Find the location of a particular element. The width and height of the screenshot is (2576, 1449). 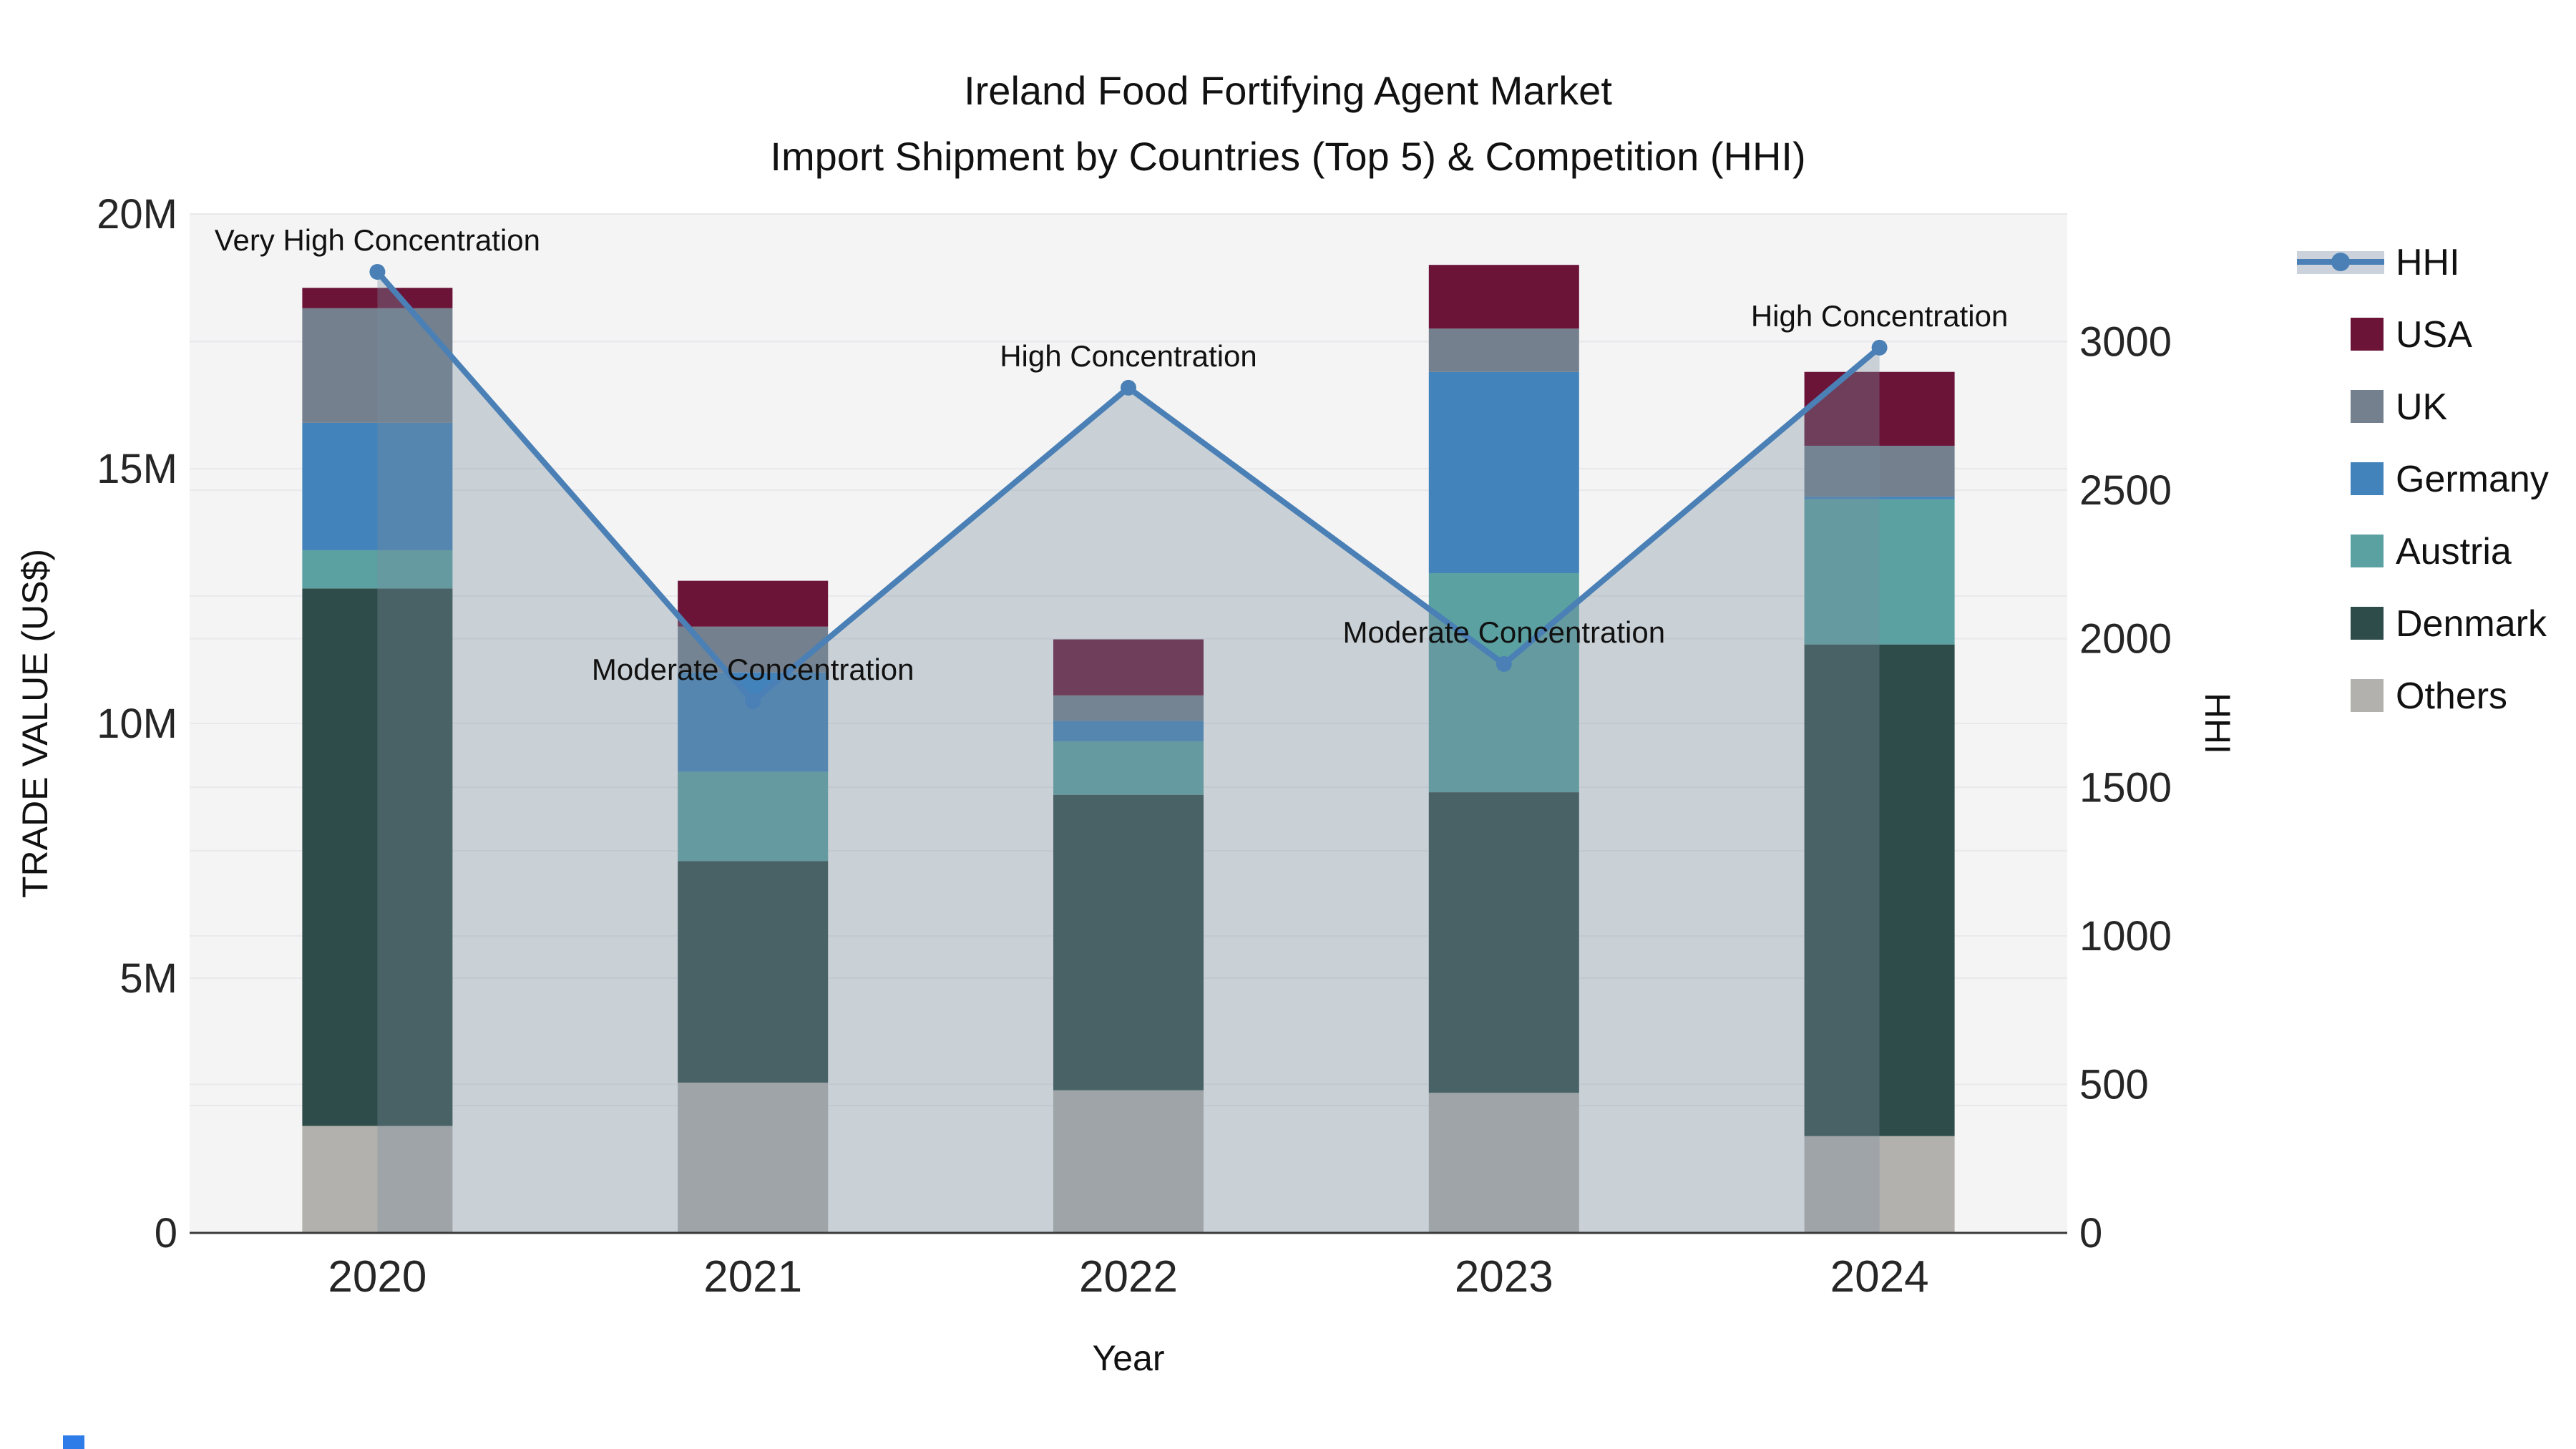

bar-2023 is located at coordinates (1503, 749).